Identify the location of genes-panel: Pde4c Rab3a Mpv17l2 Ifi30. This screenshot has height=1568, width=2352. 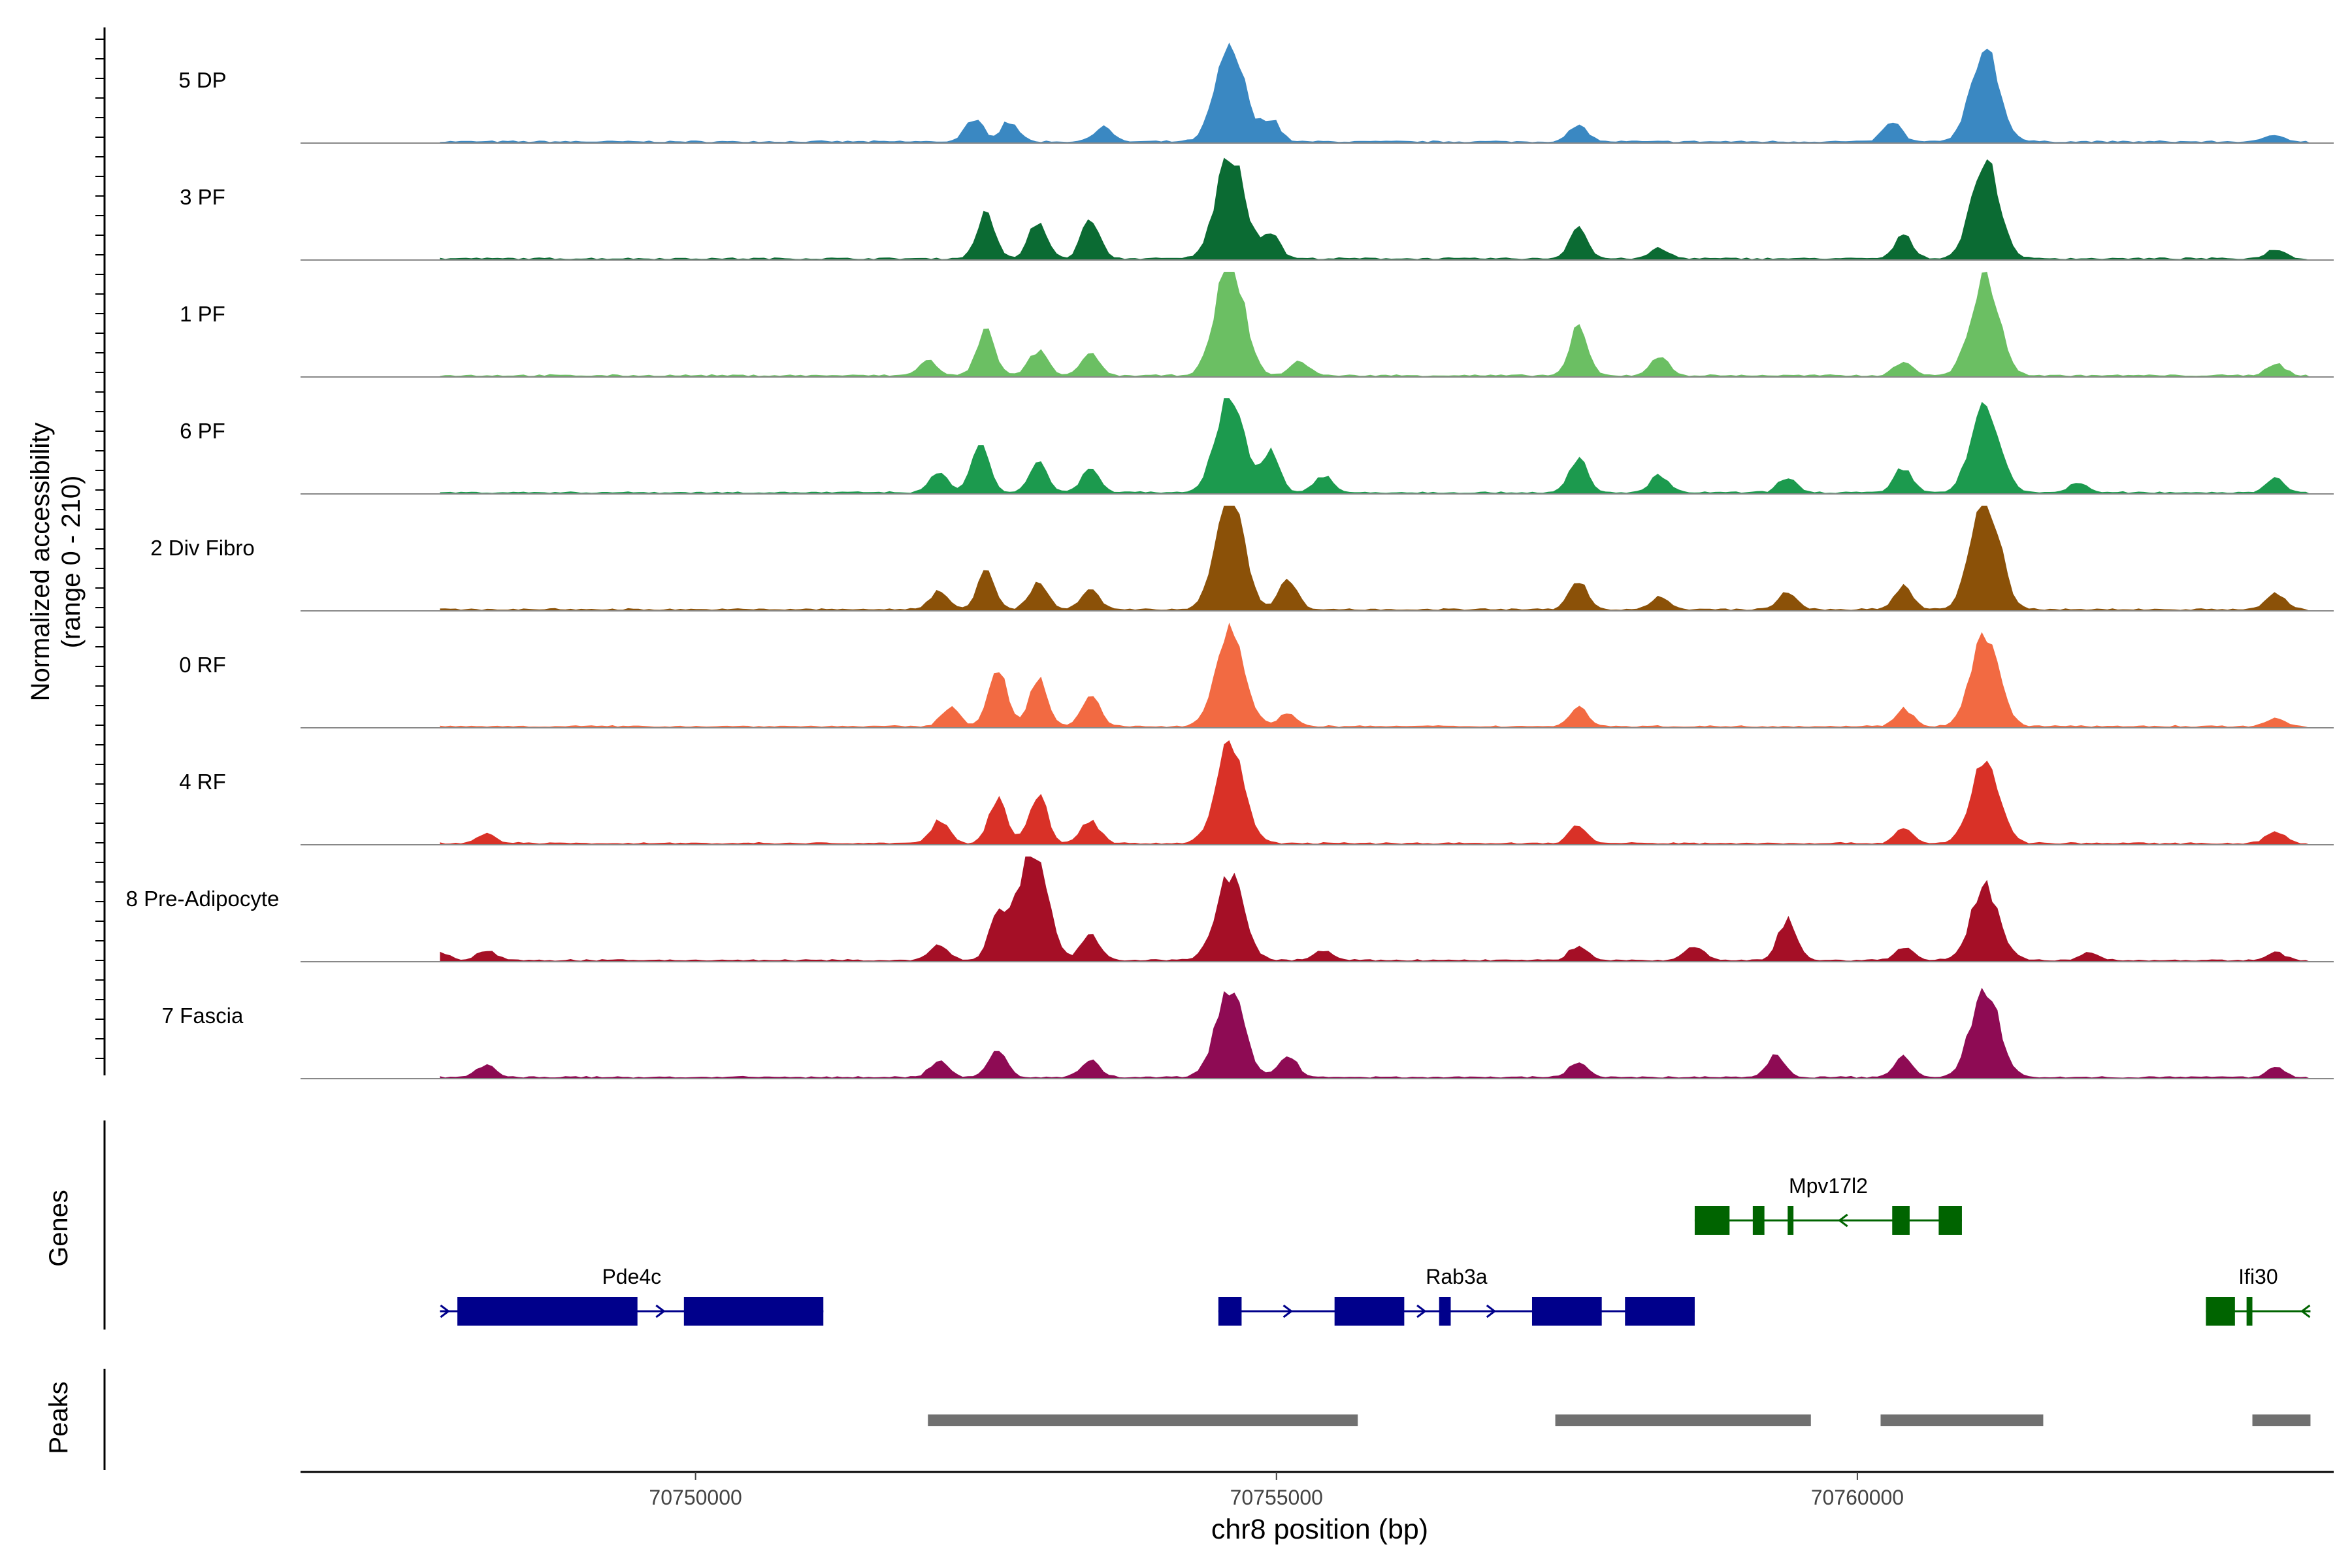
(1207, 1225).